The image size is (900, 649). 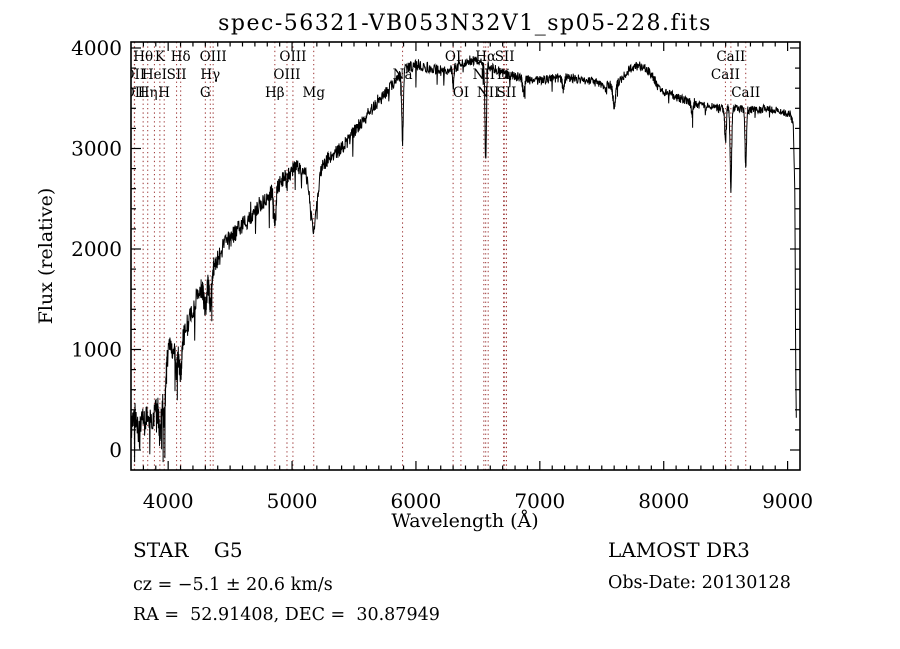 I want to click on y-tick-labels: 0 1000 2000 3000 4000, so click(x=96, y=249).